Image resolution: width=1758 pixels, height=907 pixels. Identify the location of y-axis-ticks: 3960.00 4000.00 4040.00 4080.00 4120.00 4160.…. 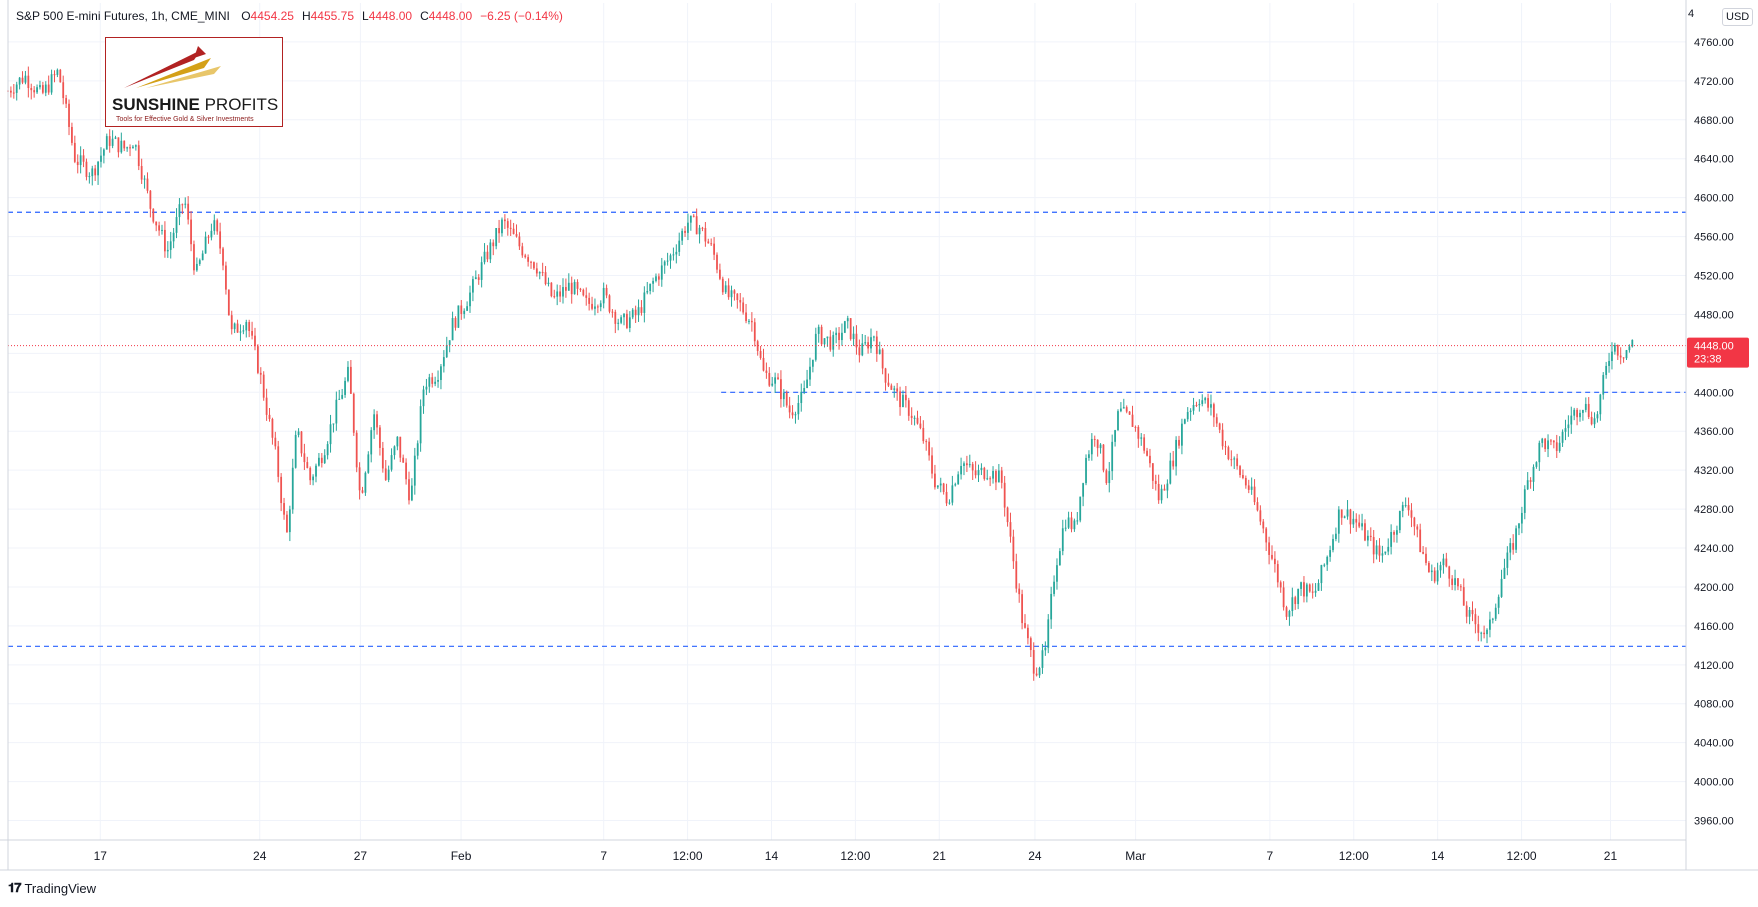
(1714, 432).